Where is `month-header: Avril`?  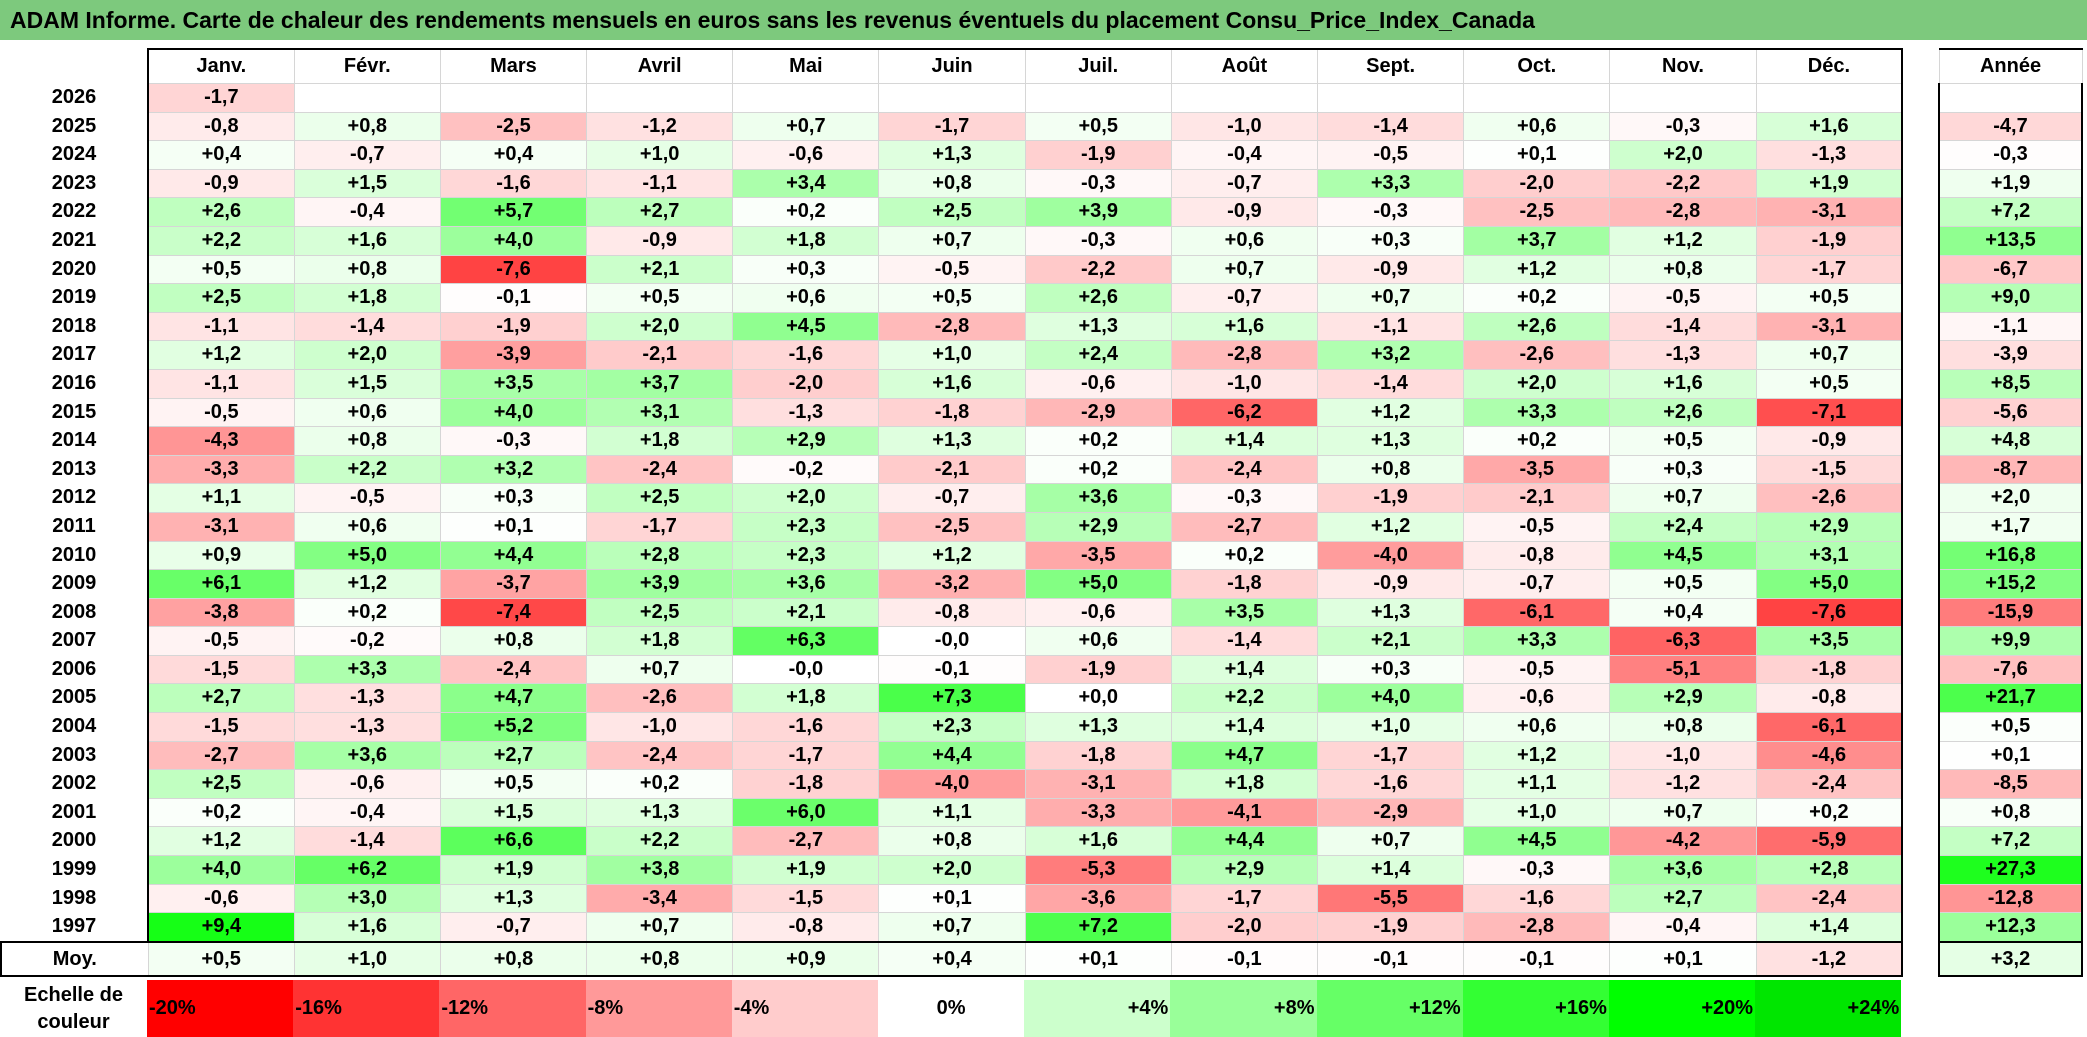 month-header: Avril is located at coordinates (660, 66).